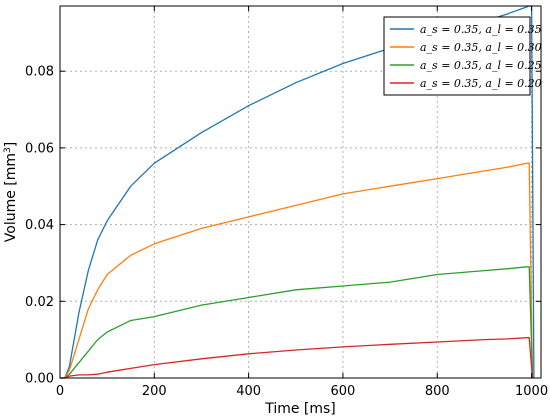 The height and width of the screenshot is (418, 550). Describe the element at coordinates (39, 225) in the screenshot. I see `y-tick-label: 0.04` at that location.